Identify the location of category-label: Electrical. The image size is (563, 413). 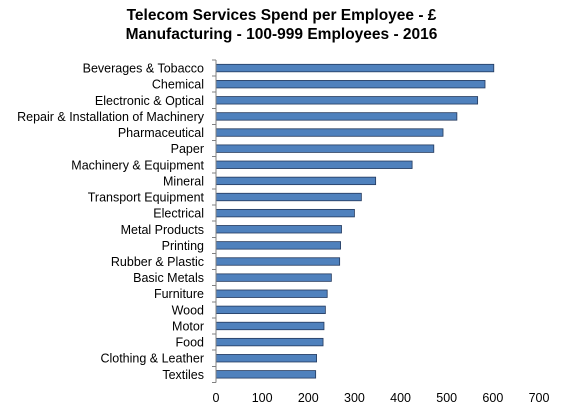
(178, 214).